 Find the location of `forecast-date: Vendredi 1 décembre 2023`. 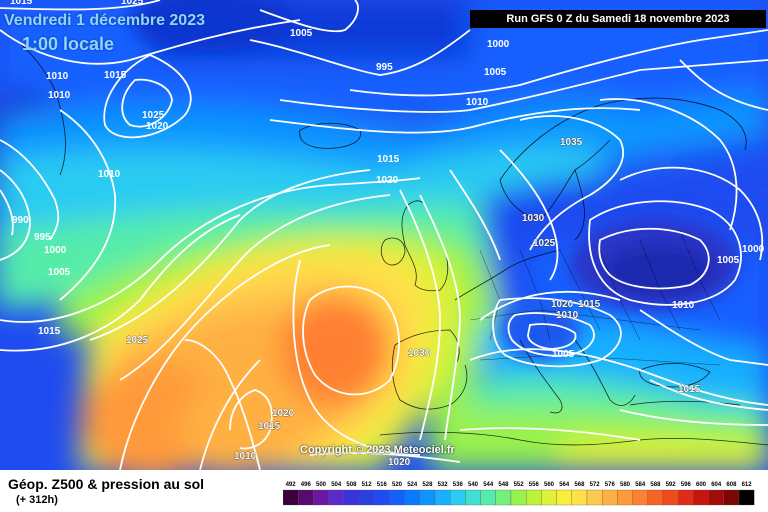

forecast-date: Vendredi 1 décembre 2023 is located at coordinates (104, 20).